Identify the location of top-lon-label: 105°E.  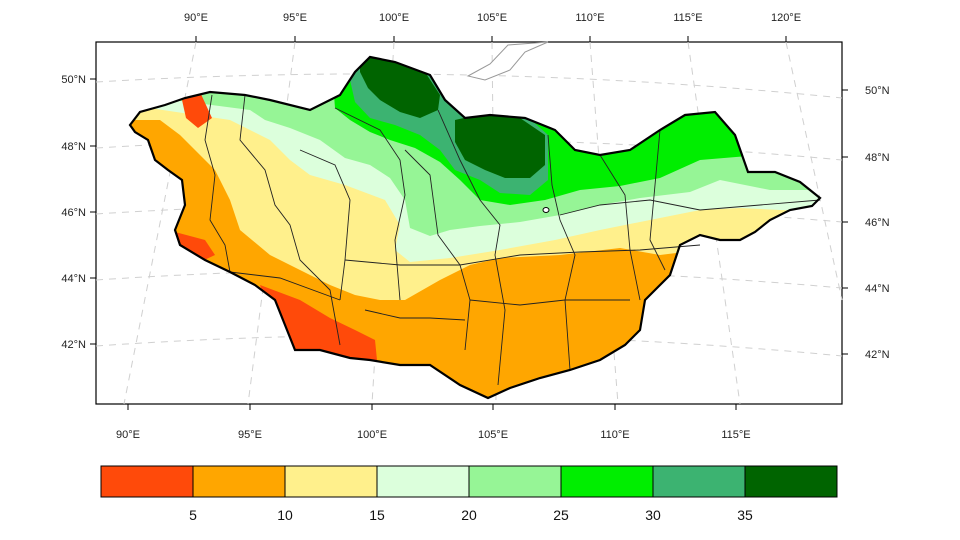
(492, 18).